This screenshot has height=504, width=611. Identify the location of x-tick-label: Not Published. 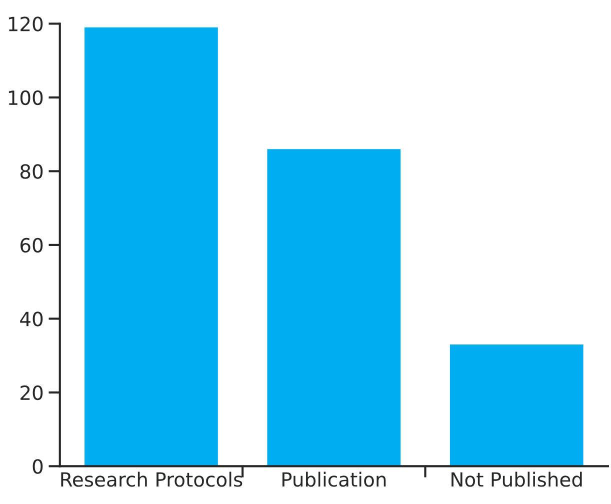
(517, 479).